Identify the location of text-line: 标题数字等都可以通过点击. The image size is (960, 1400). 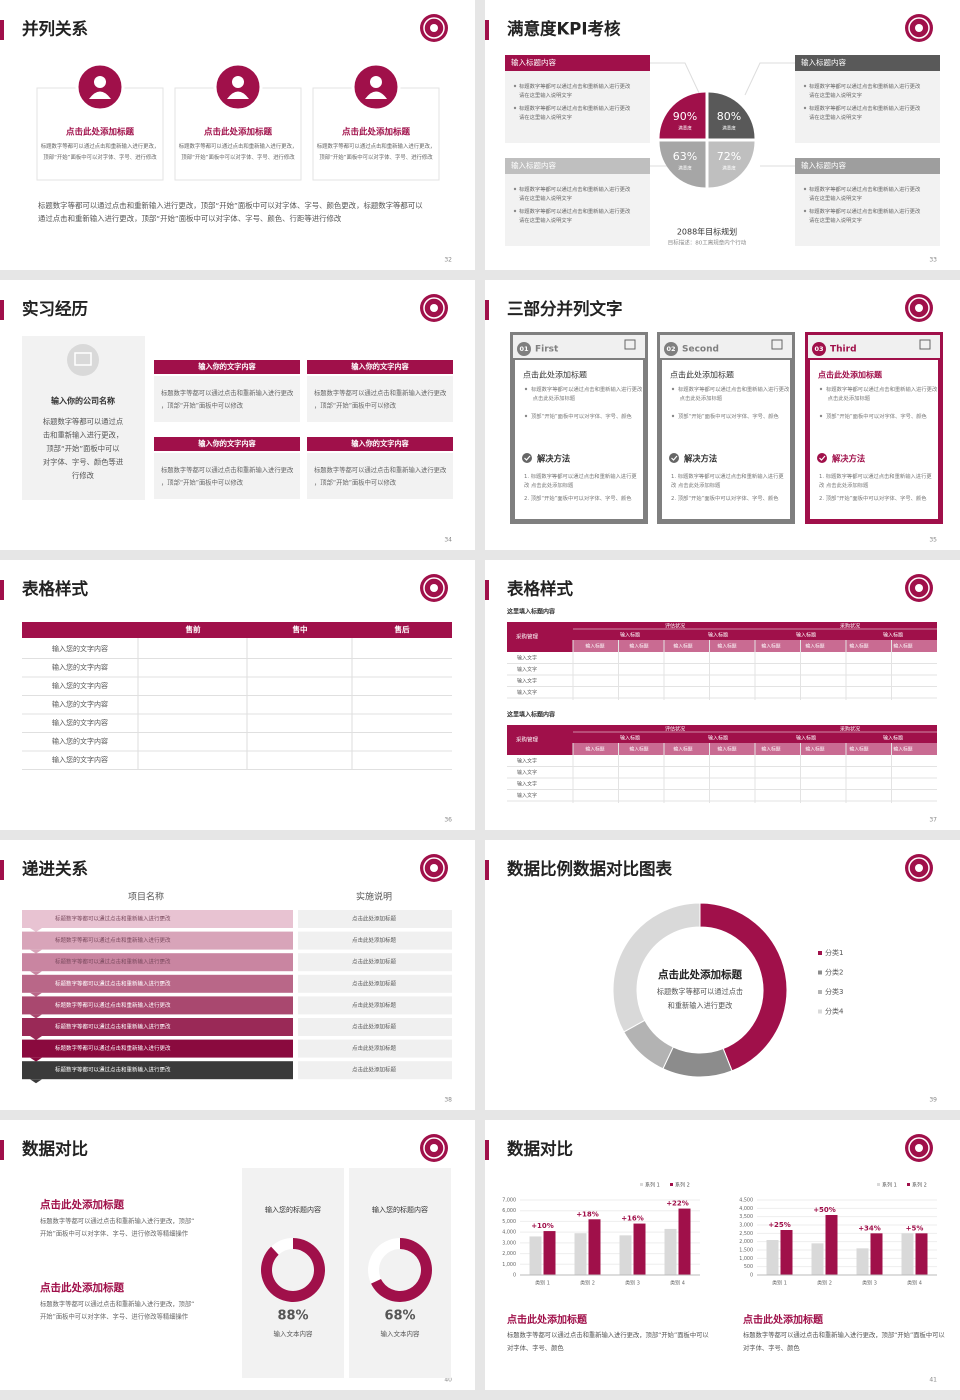
(700, 991).